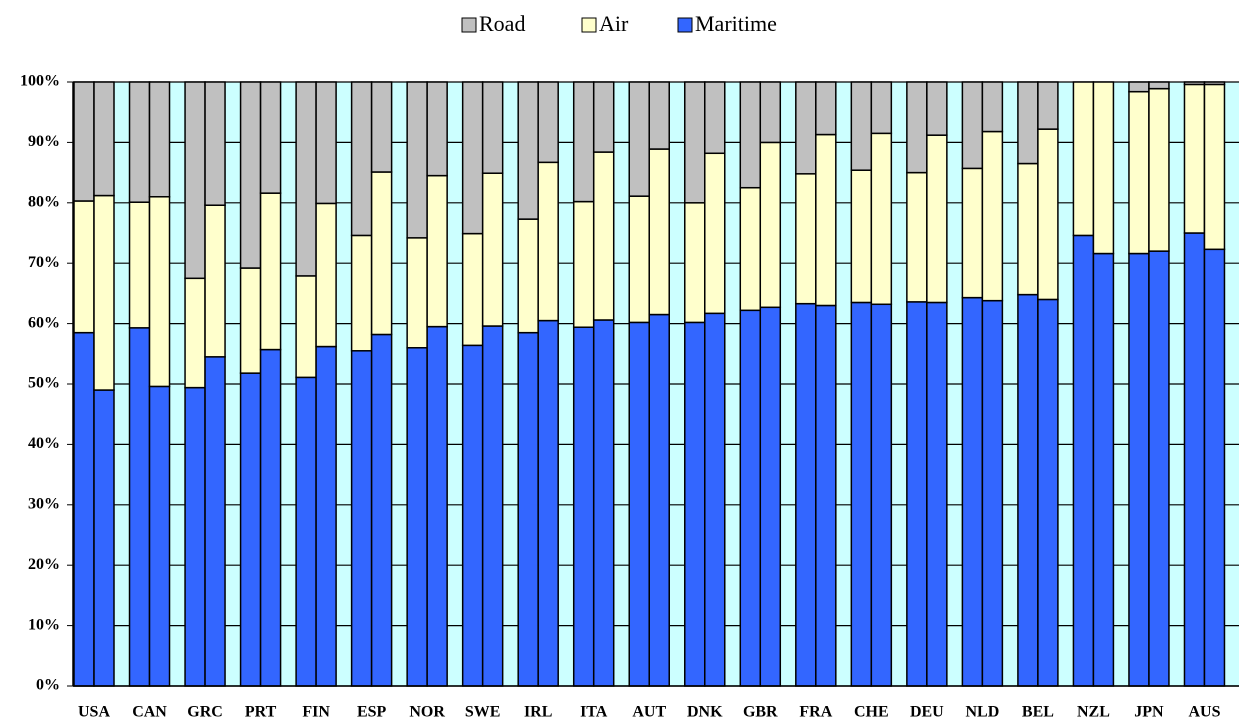 The width and height of the screenshot is (1240, 722). What do you see at coordinates (483, 712) in the screenshot?
I see `x-tick-label: SWE` at bounding box center [483, 712].